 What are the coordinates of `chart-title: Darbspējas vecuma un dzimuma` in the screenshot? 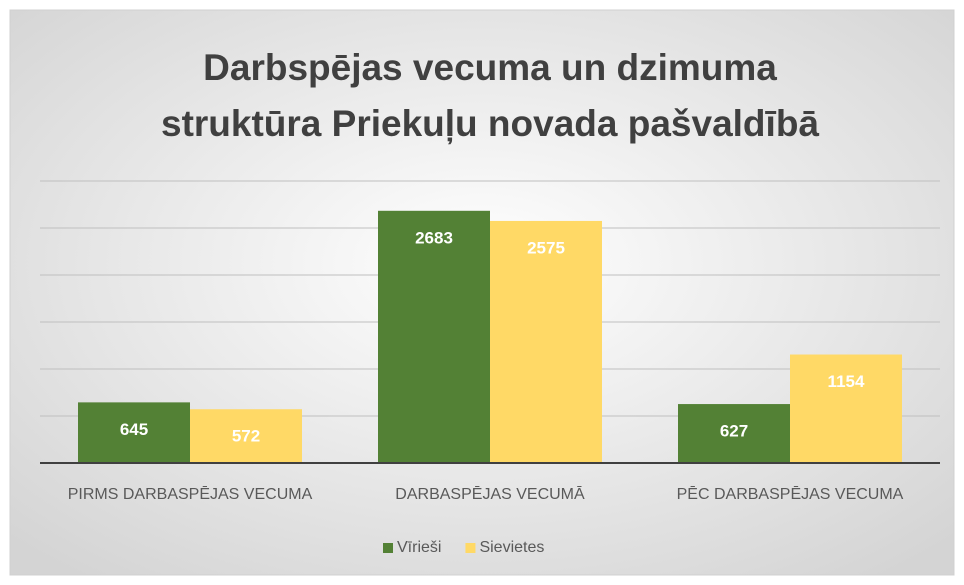 It's located at (490, 67).